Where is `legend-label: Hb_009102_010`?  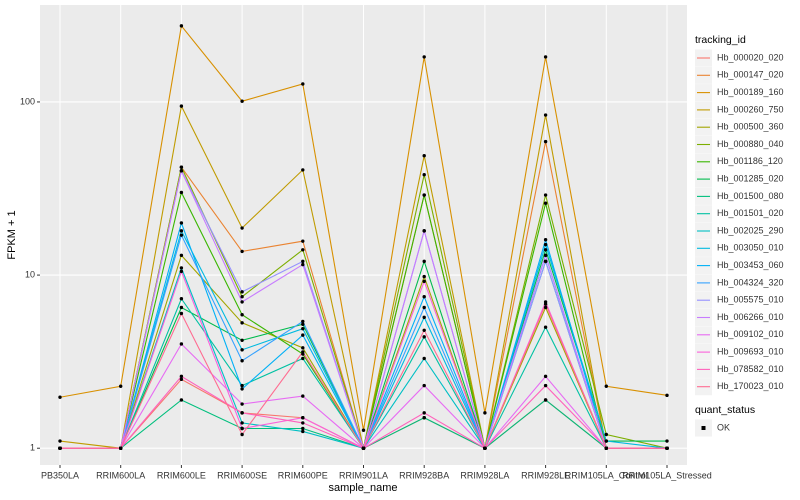
legend-label: Hb_009102_010 is located at coordinates (750, 334).